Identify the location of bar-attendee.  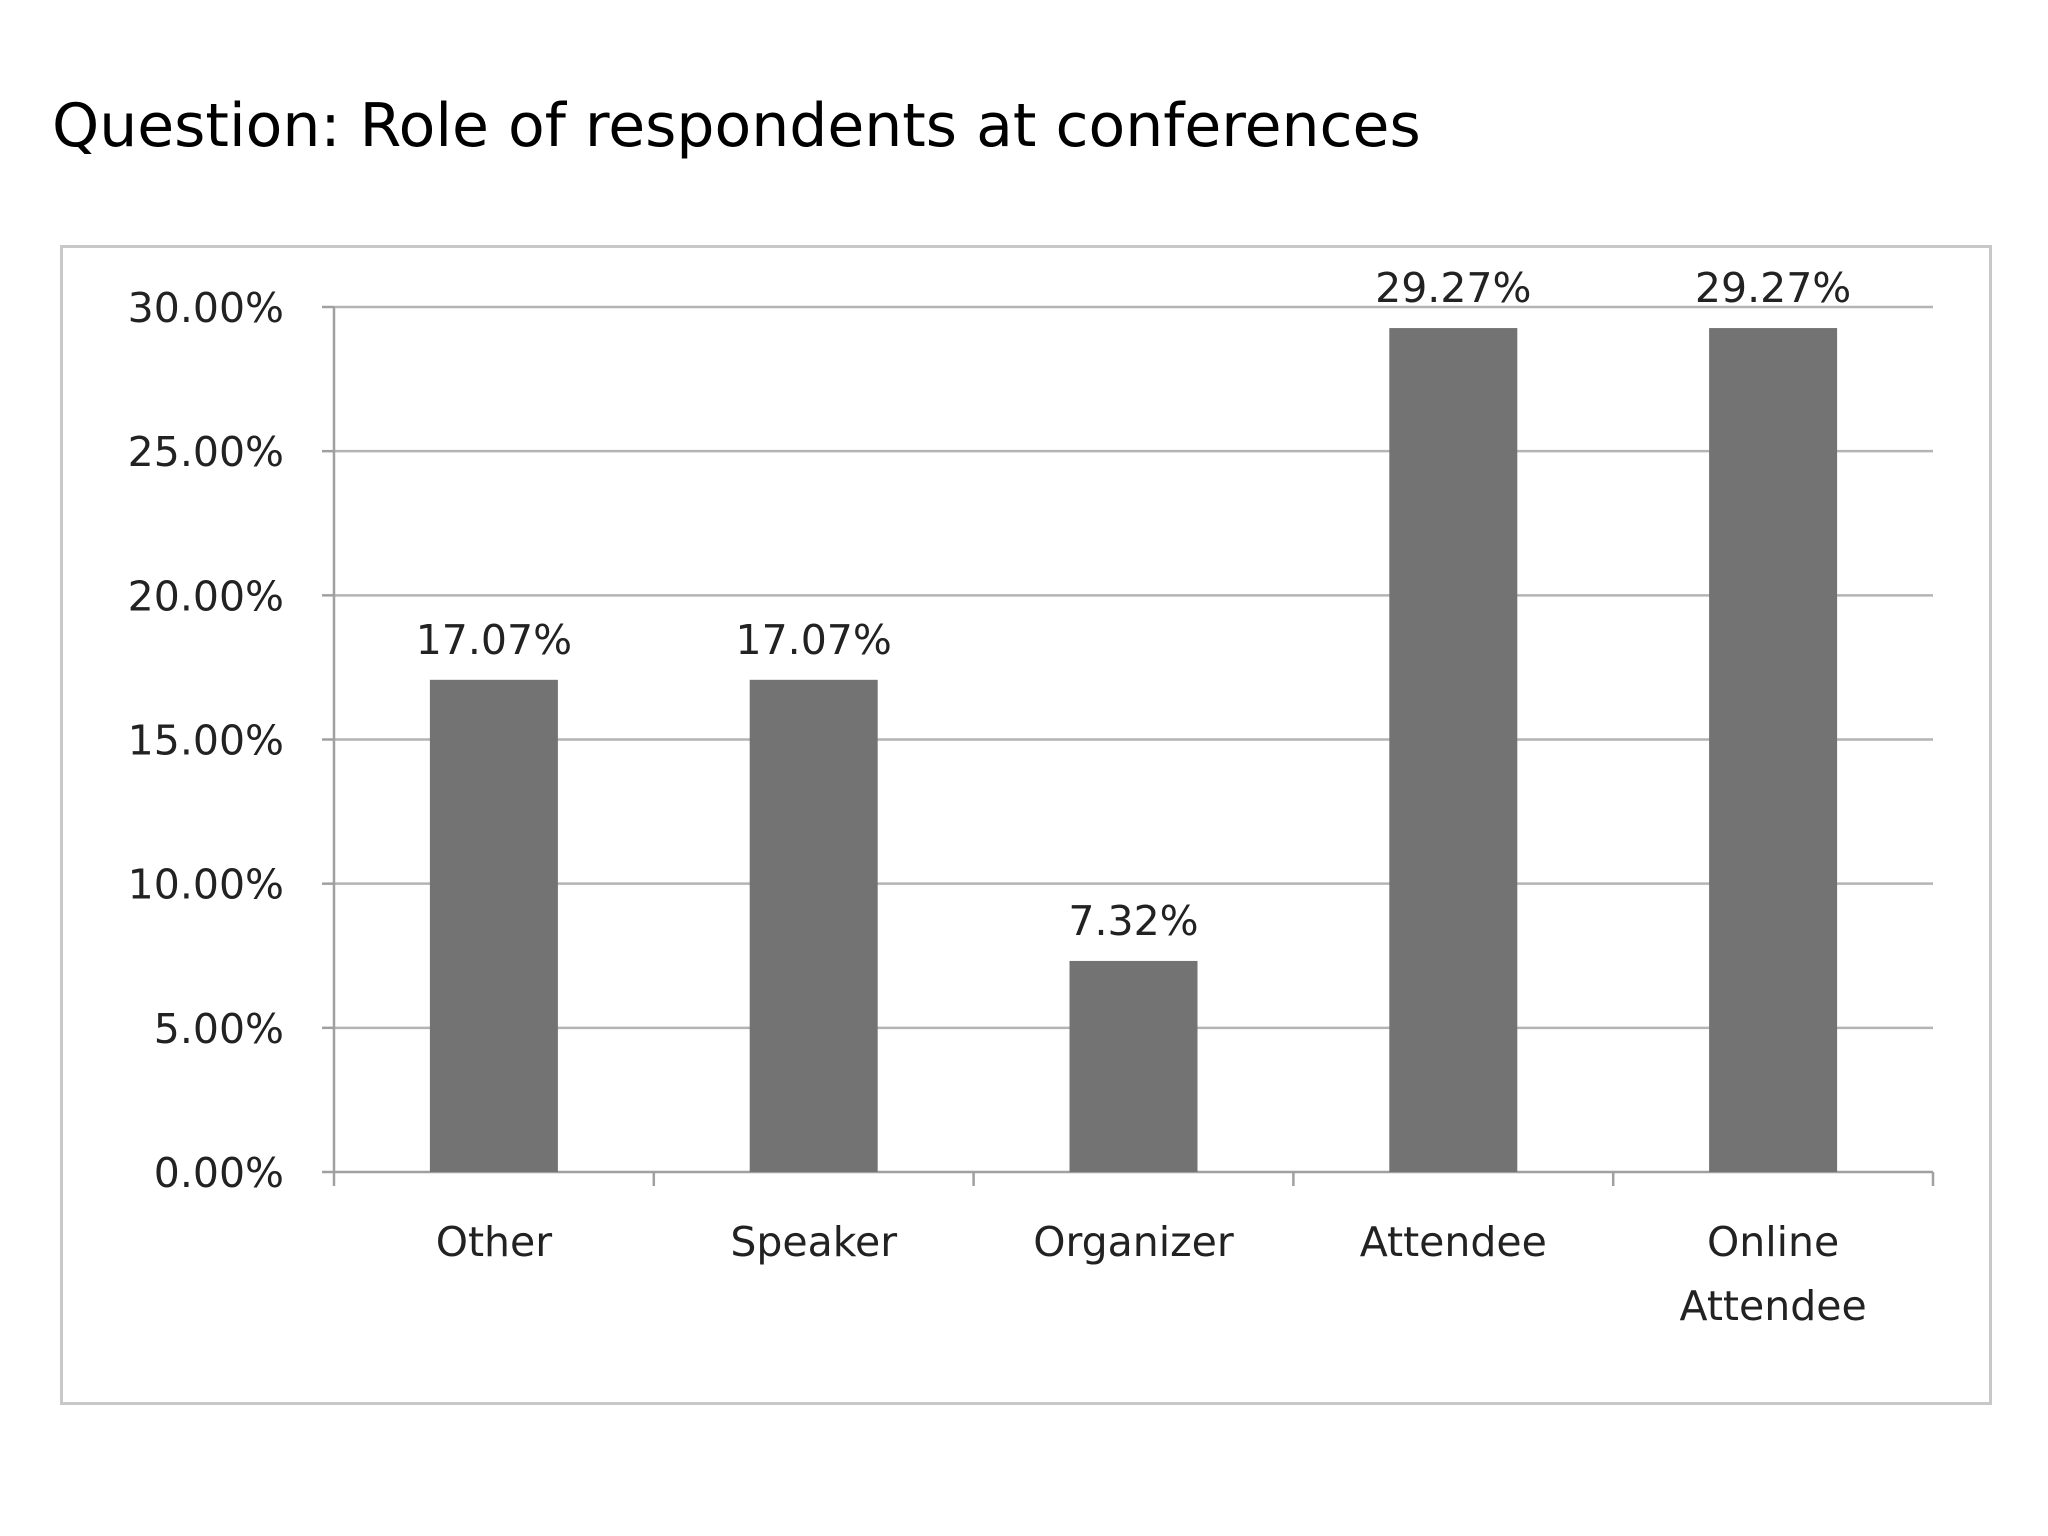
(1453, 750).